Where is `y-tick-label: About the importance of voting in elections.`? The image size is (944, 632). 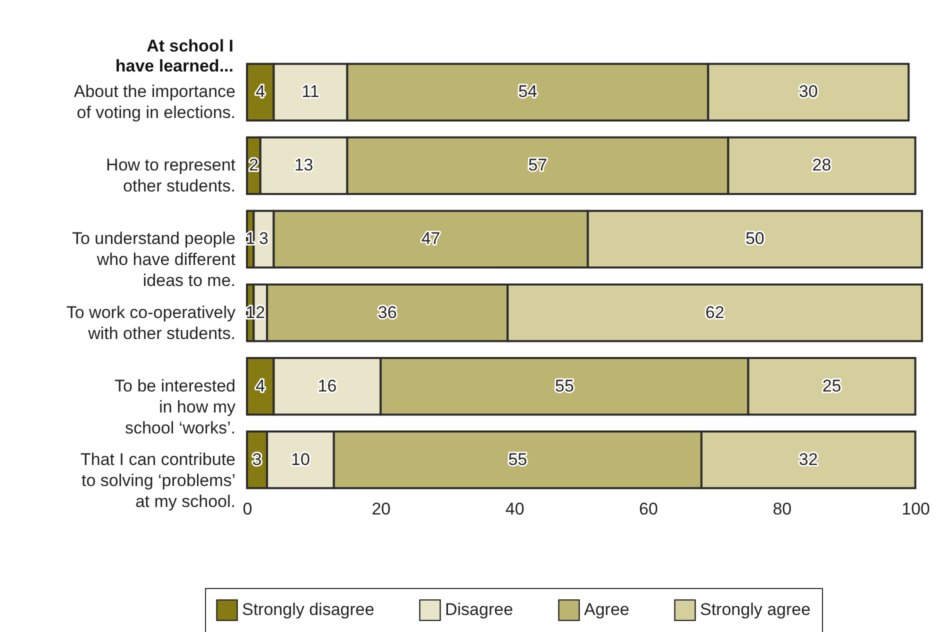
y-tick-label: About the importance of voting in elections. is located at coordinates (155, 102).